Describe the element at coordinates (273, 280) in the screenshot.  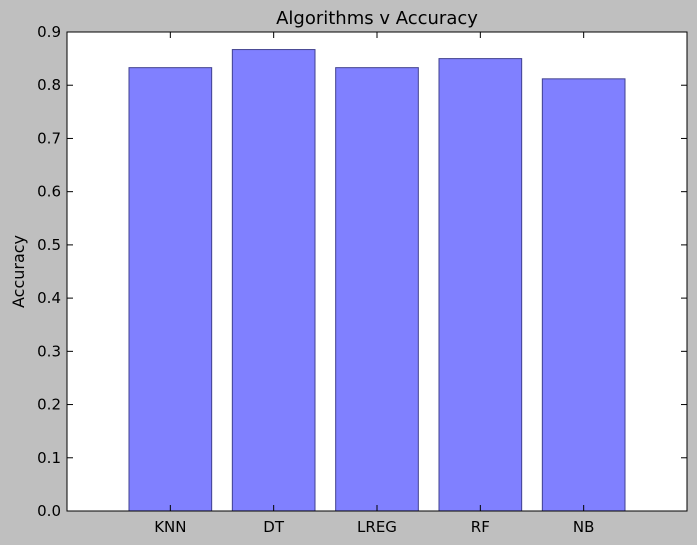
I see `bar-dt` at that location.